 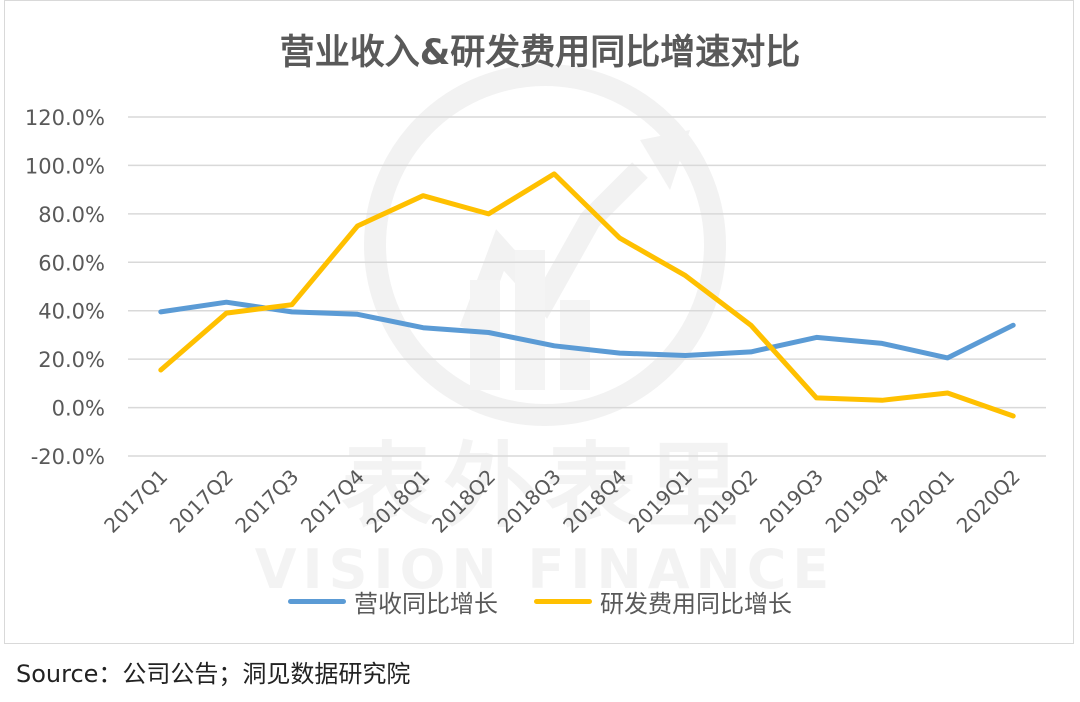 What do you see at coordinates (922, 501) in the screenshot?
I see `x-tick-label: 2020Q1` at bounding box center [922, 501].